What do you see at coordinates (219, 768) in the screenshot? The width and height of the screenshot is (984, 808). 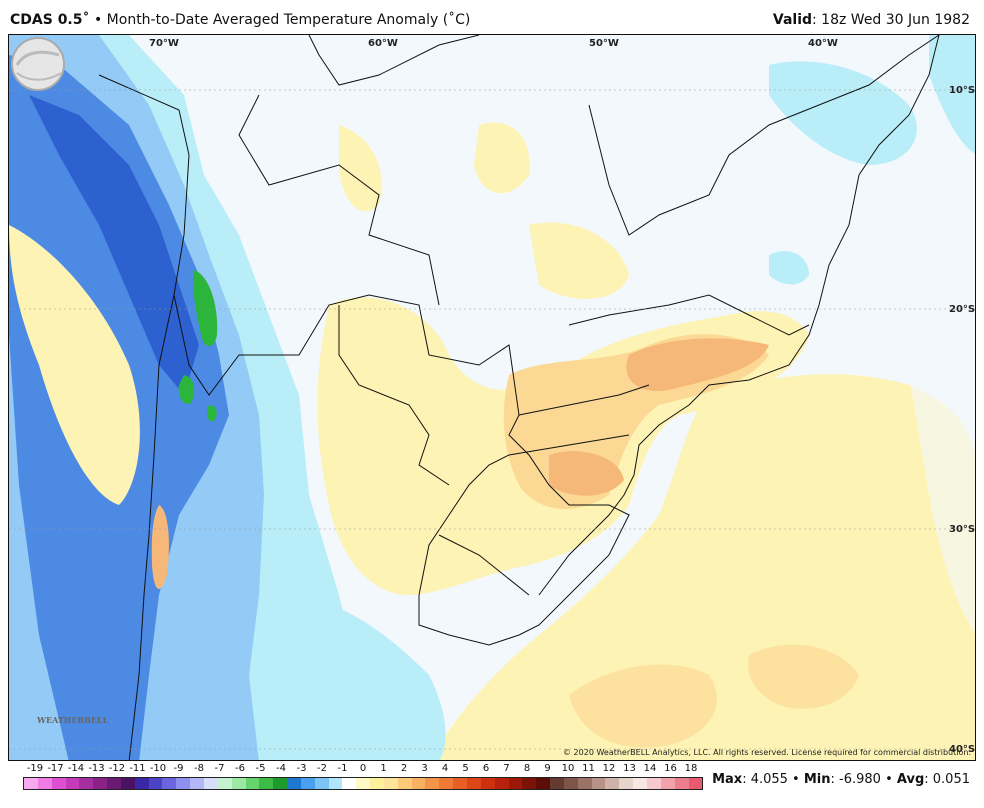 I see `colorbar-tick-label: -7` at bounding box center [219, 768].